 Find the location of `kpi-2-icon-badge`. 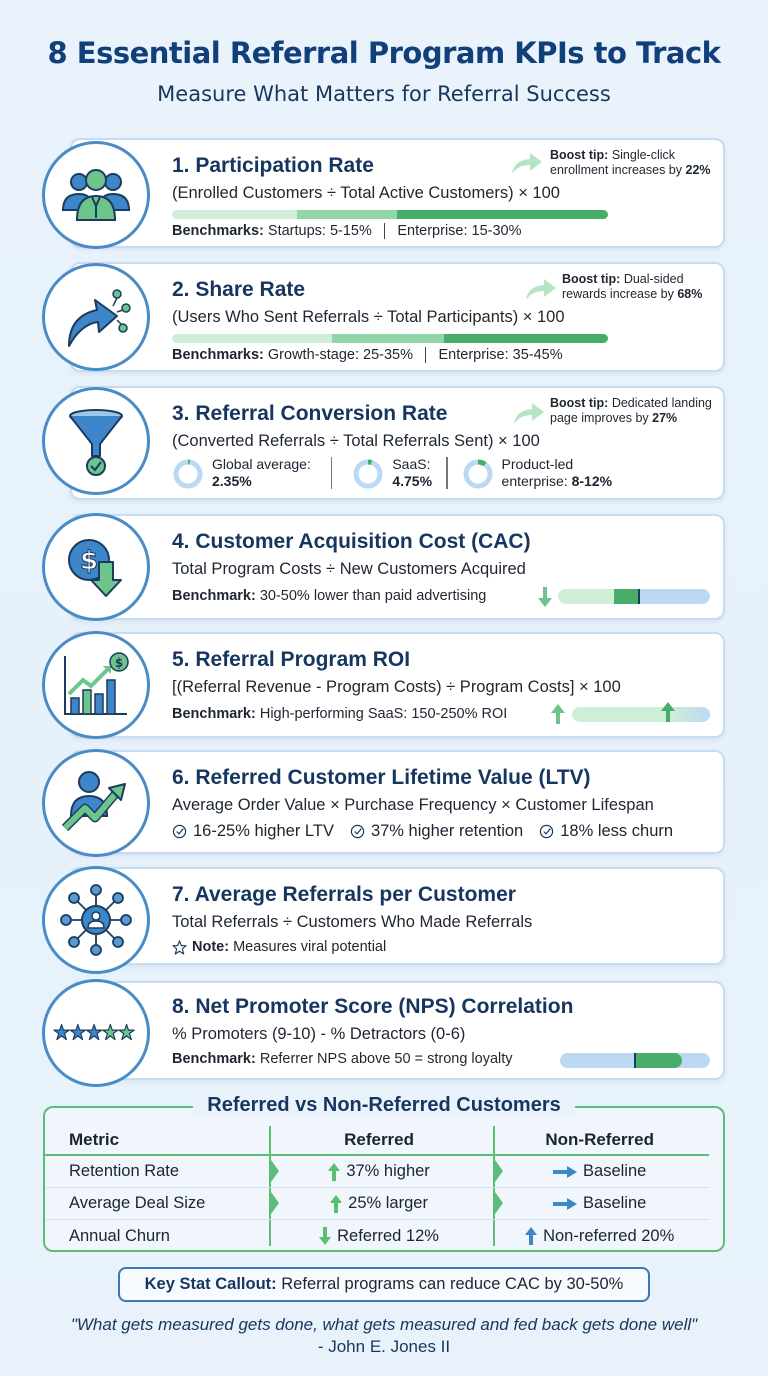

kpi-2-icon-badge is located at coordinates (96, 317).